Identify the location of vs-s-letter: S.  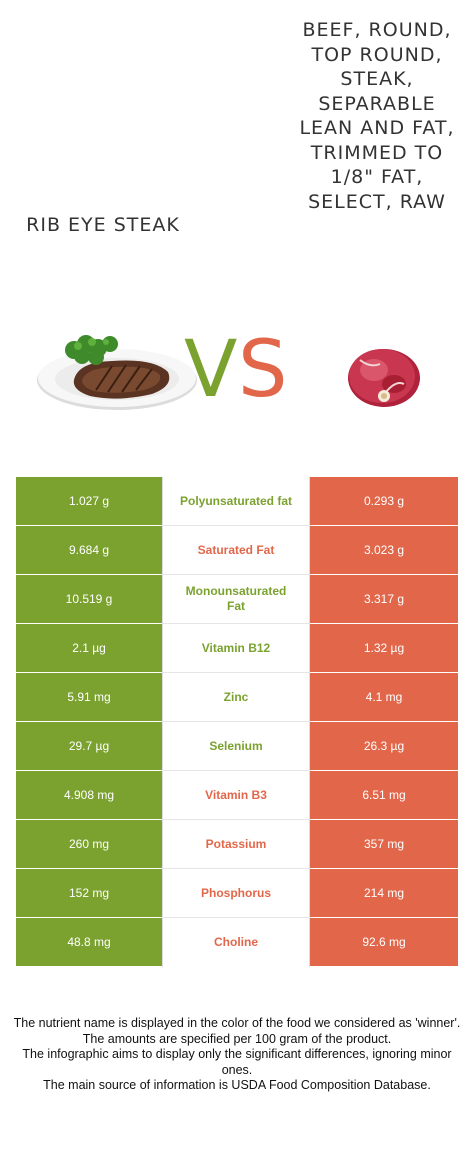
(263, 370).